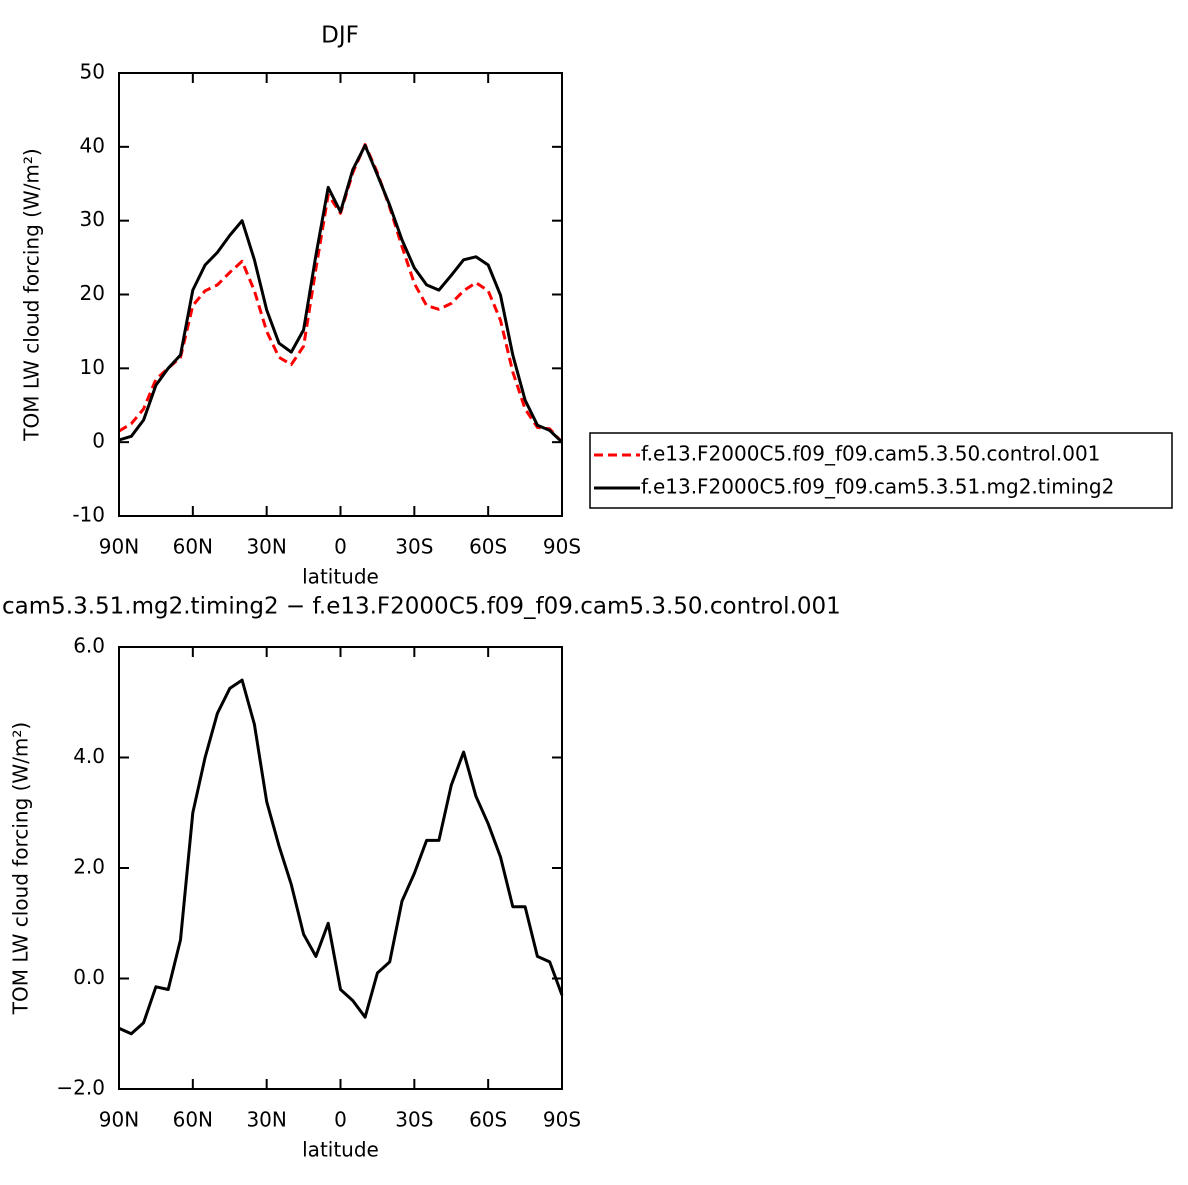 This screenshot has width=1188, height=1185. Describe the element at coordinates (88, 515) in the screenshot. I see `y-tick-label: -10` at that location.